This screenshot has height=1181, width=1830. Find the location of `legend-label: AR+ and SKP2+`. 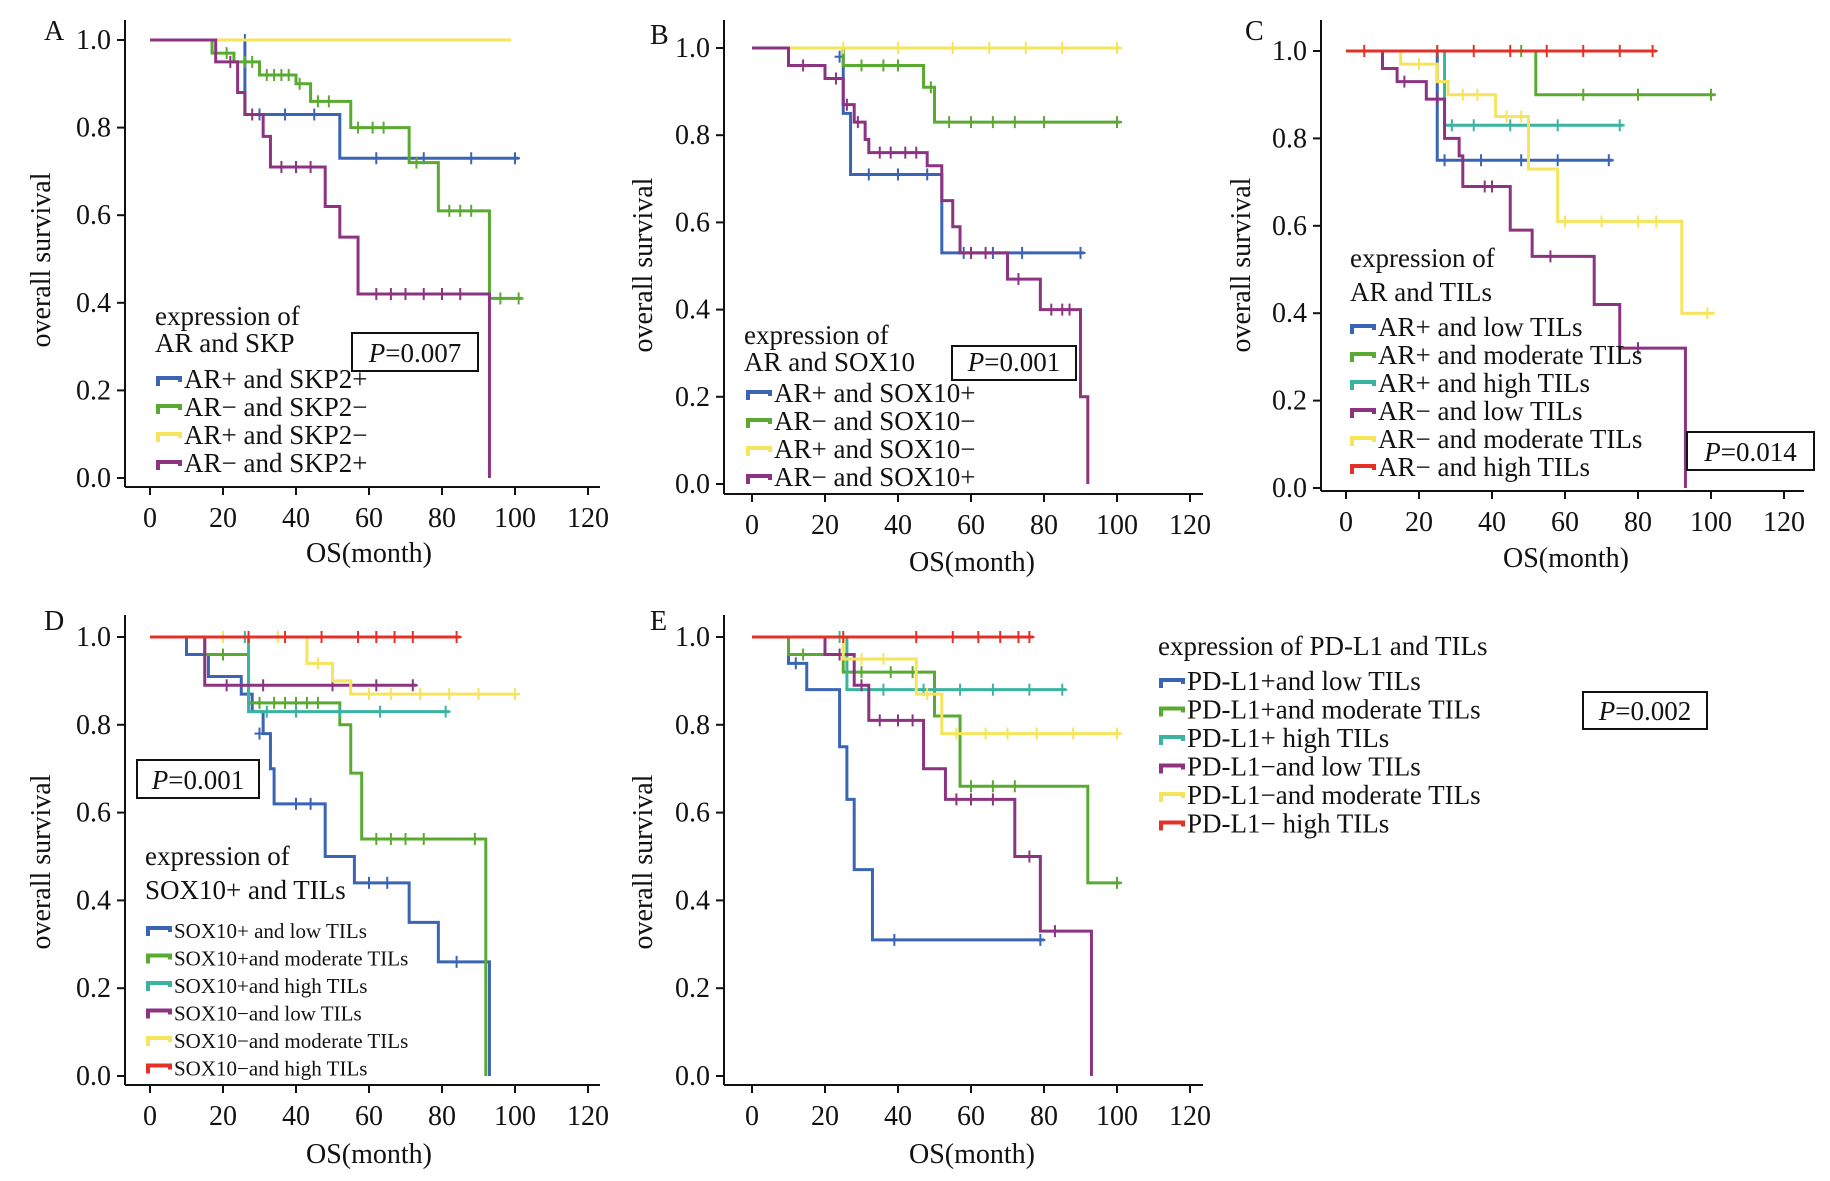

legend-label: AR+ and SKP2+ is located at coordinates (275, 379).